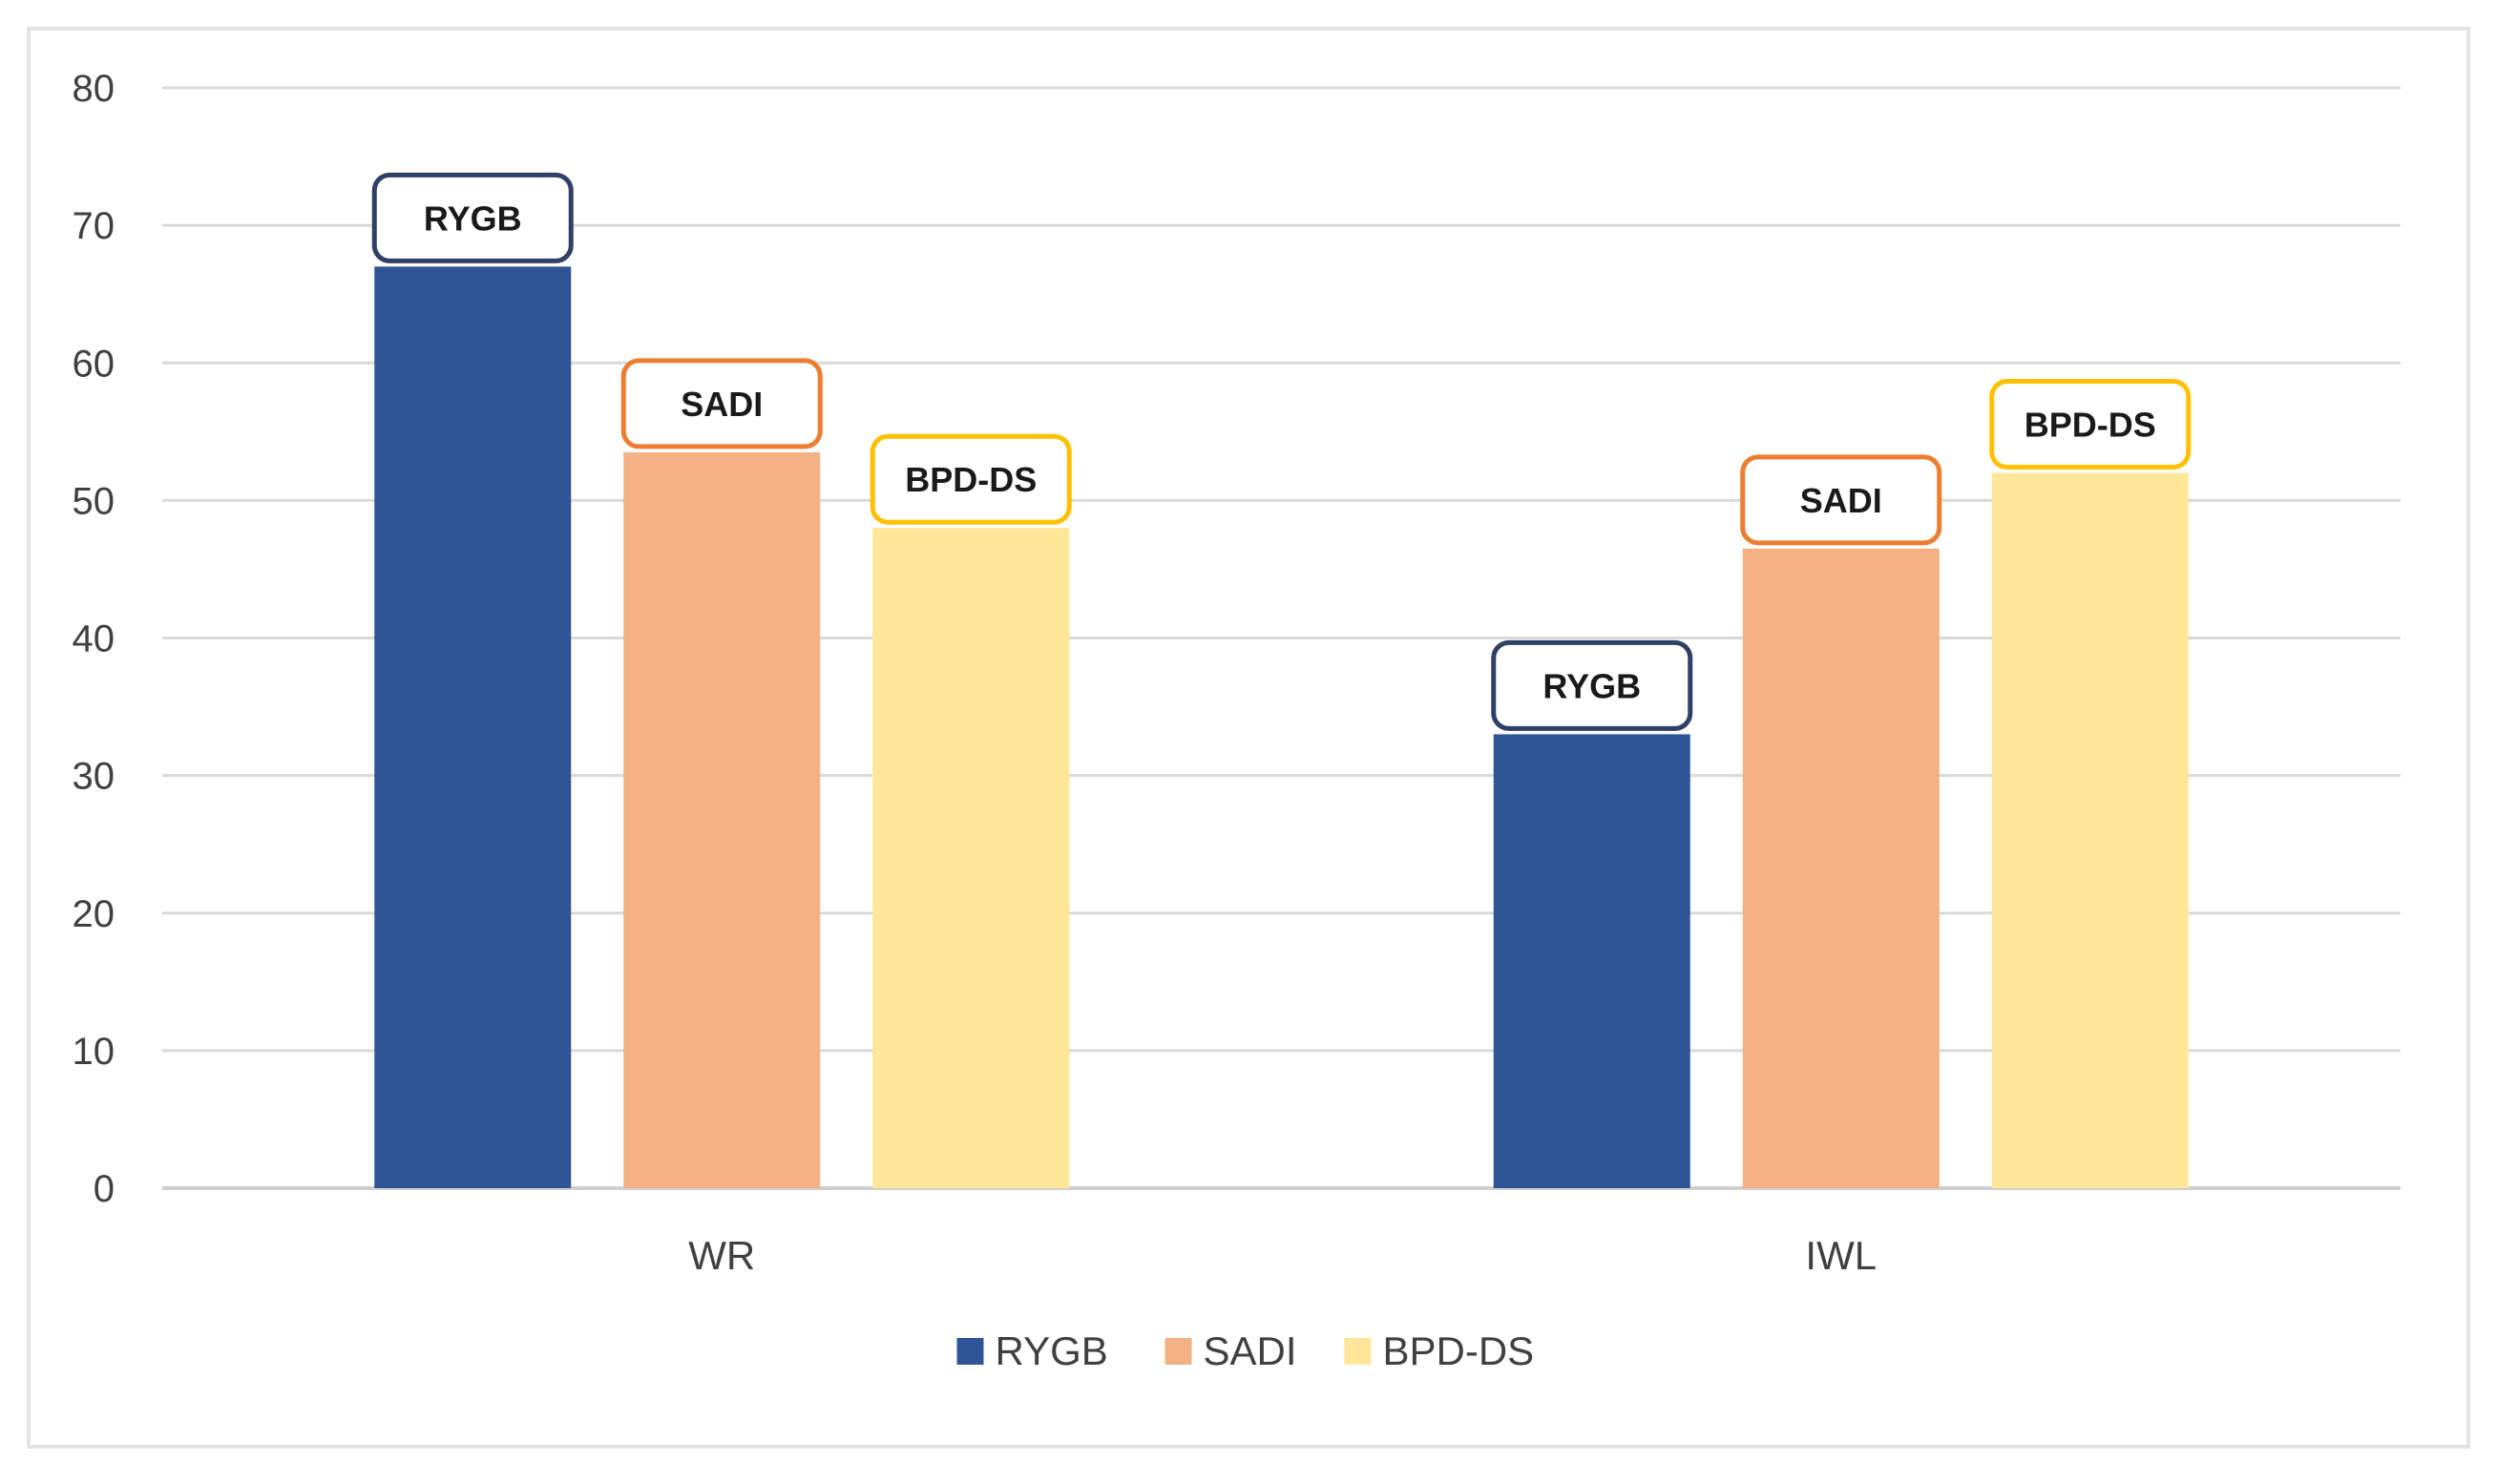 This screenshot has width=2497, height=1484. Describe the element at coordinates (1841, 1255) in the screenshot. I see `x-category-label: IWL` at that location.